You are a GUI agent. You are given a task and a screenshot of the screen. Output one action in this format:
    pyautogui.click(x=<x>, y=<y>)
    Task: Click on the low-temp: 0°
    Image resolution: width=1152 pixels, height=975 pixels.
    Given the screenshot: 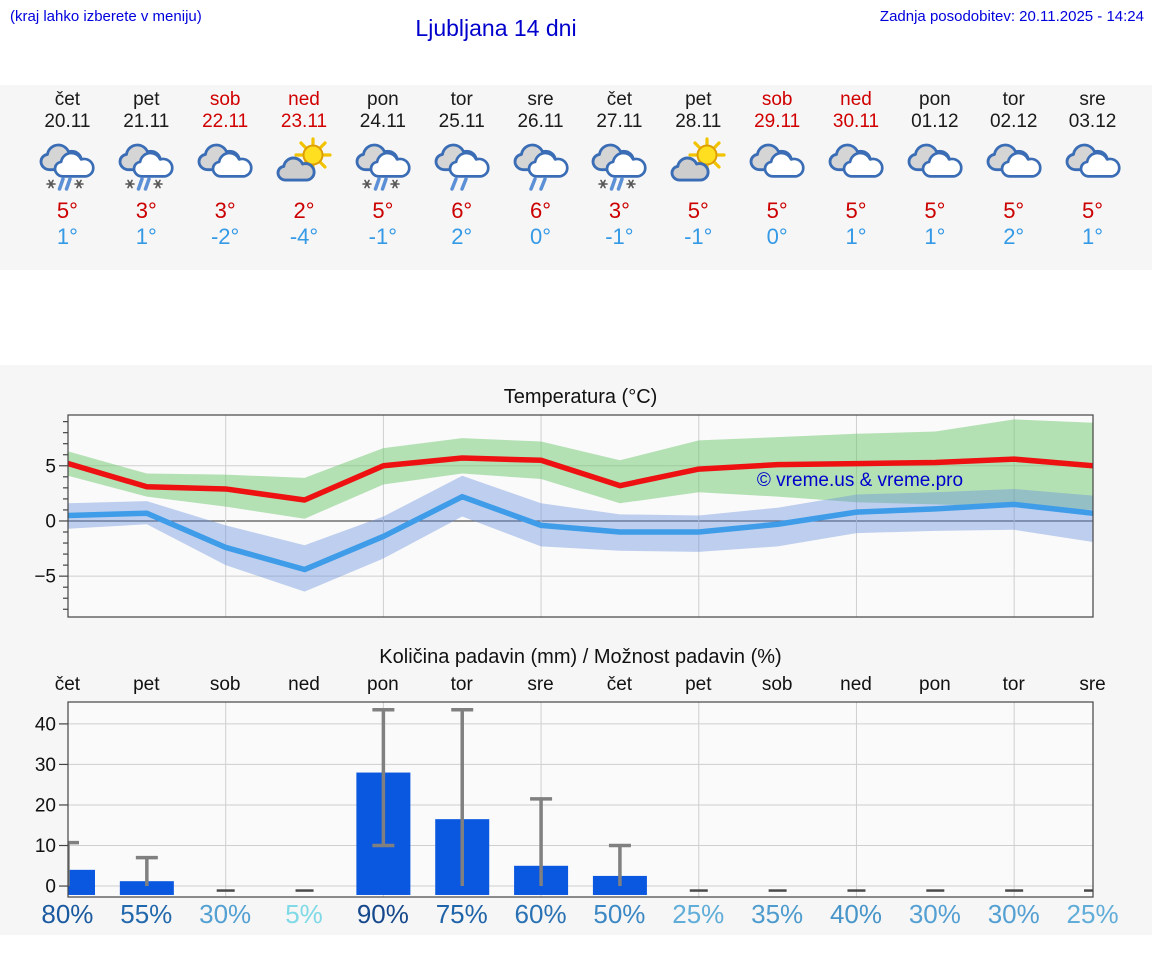 What is the action you would take?
    pyautogui.click(x=777, y=236)
    